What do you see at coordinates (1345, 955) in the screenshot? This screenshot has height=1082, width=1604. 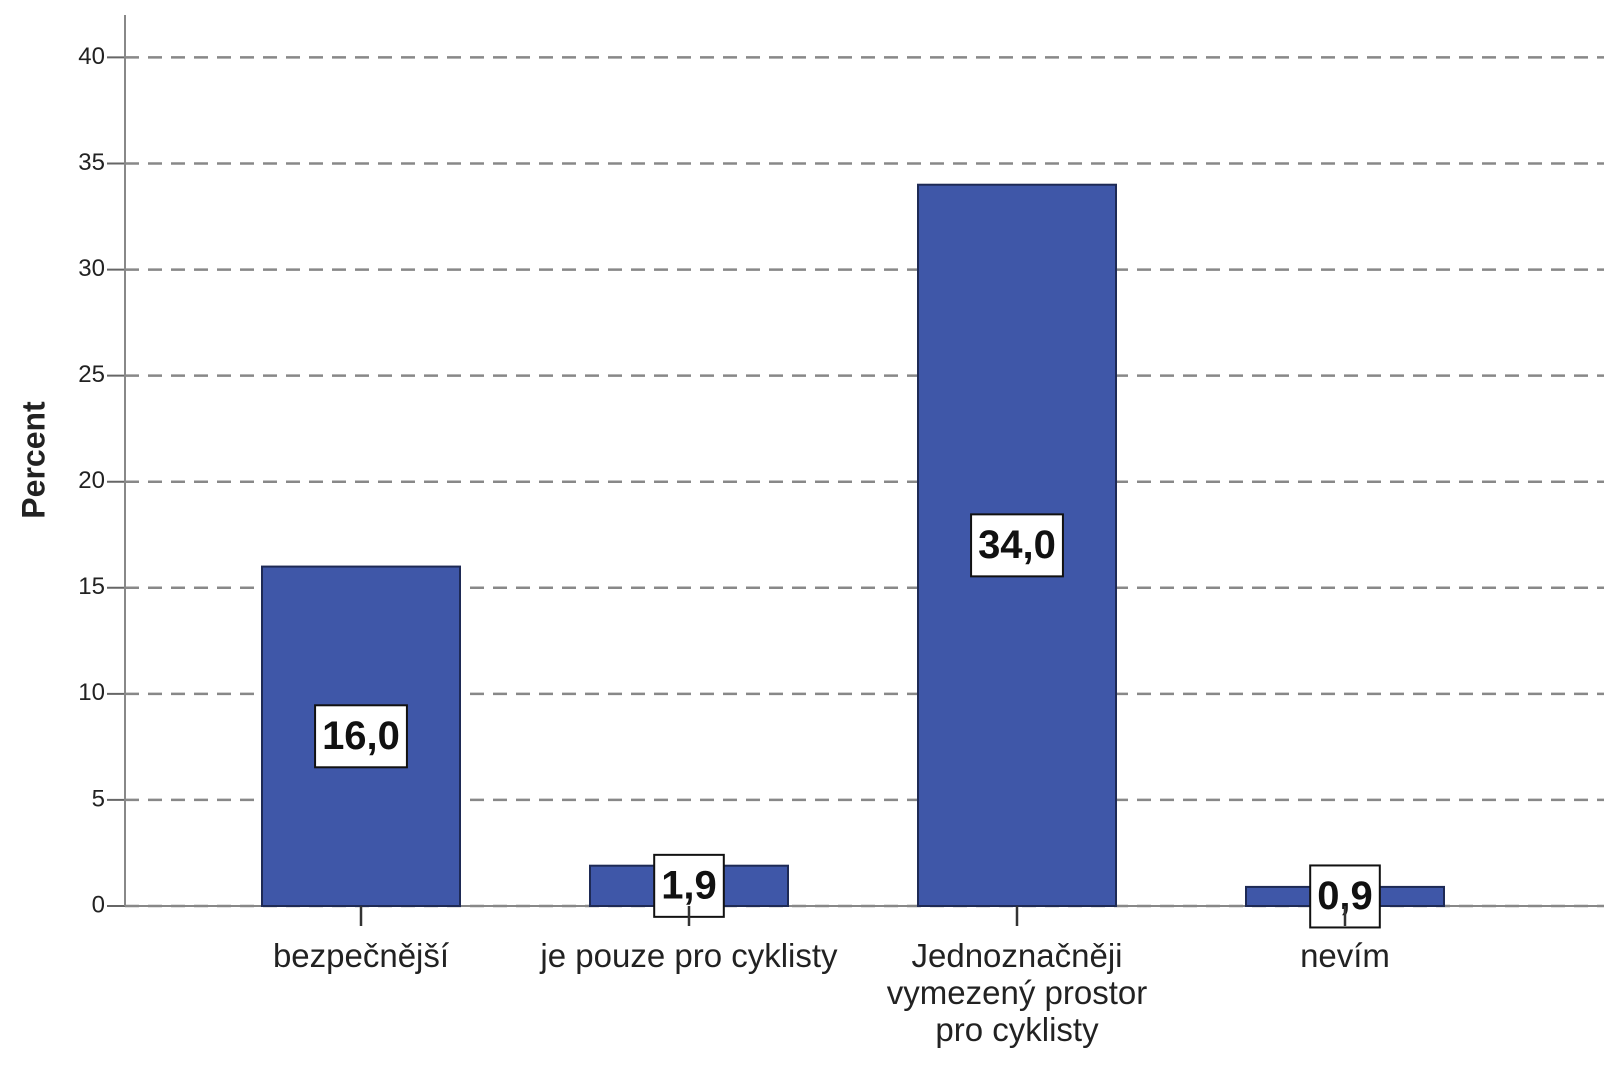 I see `x-tick-label: nevím` at bounding box center [1345, 955].